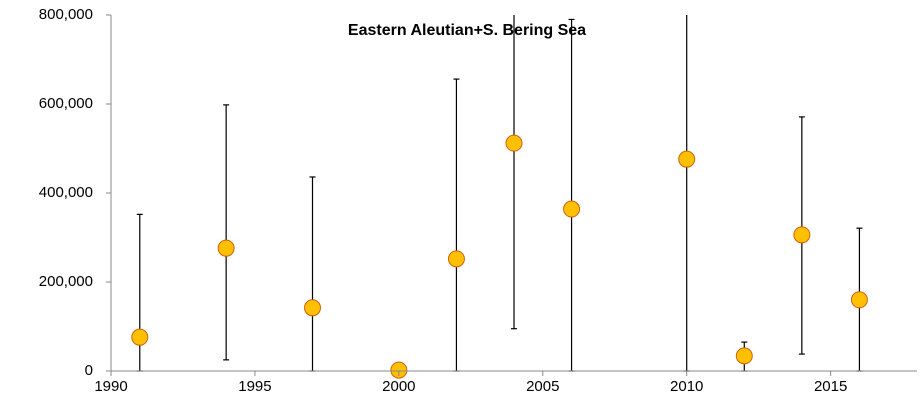  Describe the element at coordinates (110, 386) in the screenshot. I see `x-tick-label: 1990` at that location.